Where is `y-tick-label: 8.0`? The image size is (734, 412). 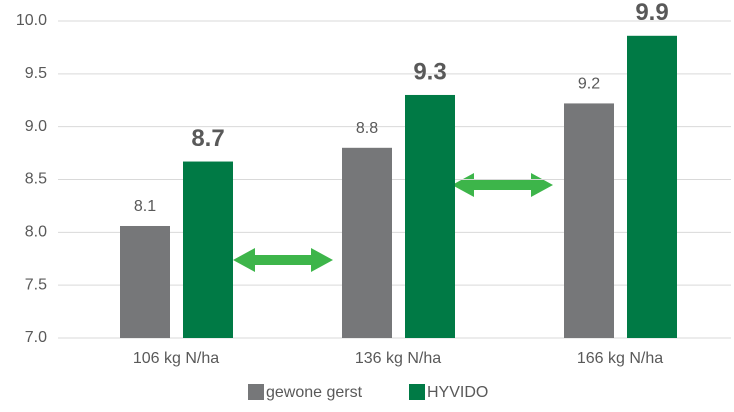
y-tick-label: 8.0 is located at coordinates (36, 232).